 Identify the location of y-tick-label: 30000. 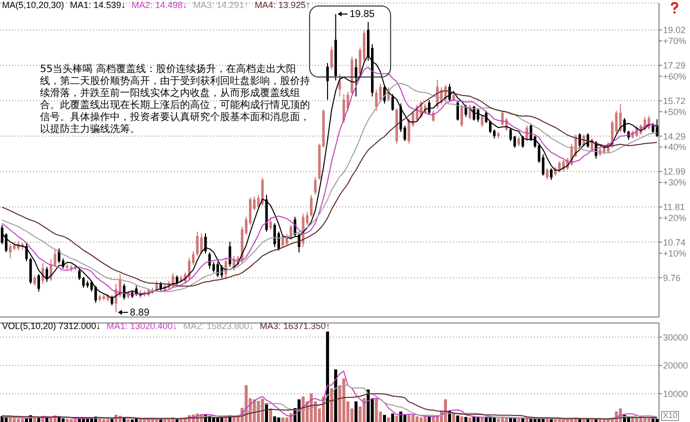
(675, 337).